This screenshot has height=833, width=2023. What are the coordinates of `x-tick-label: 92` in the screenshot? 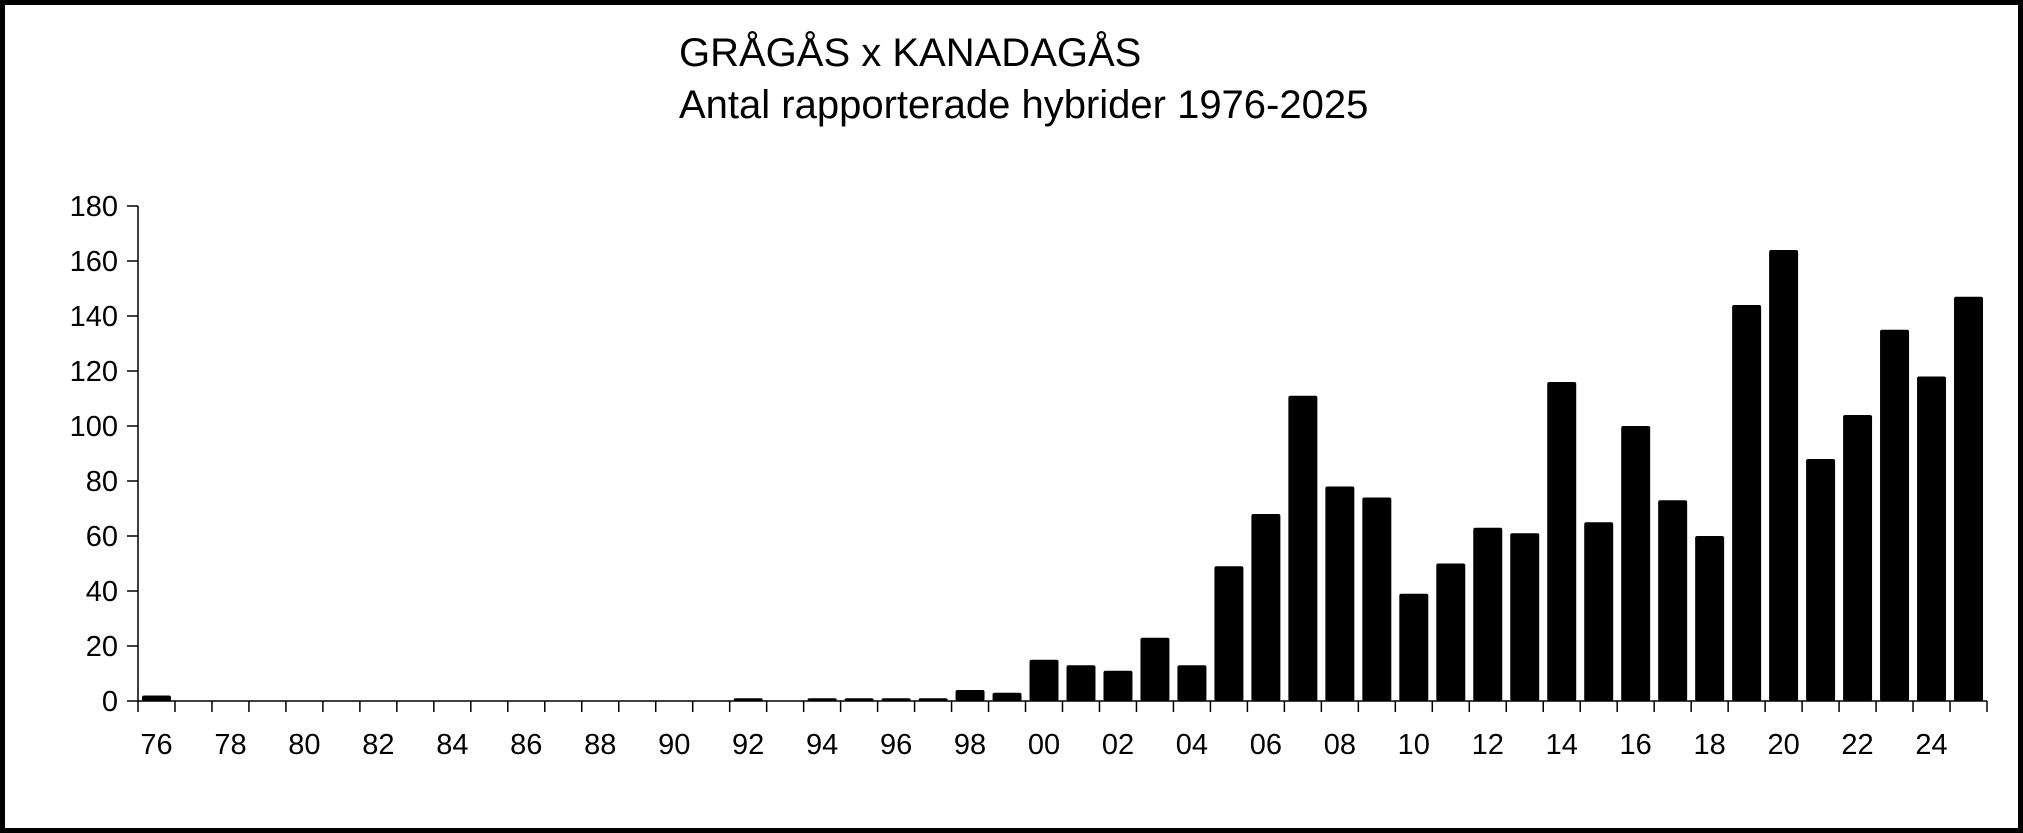 It's located at (748, 745).